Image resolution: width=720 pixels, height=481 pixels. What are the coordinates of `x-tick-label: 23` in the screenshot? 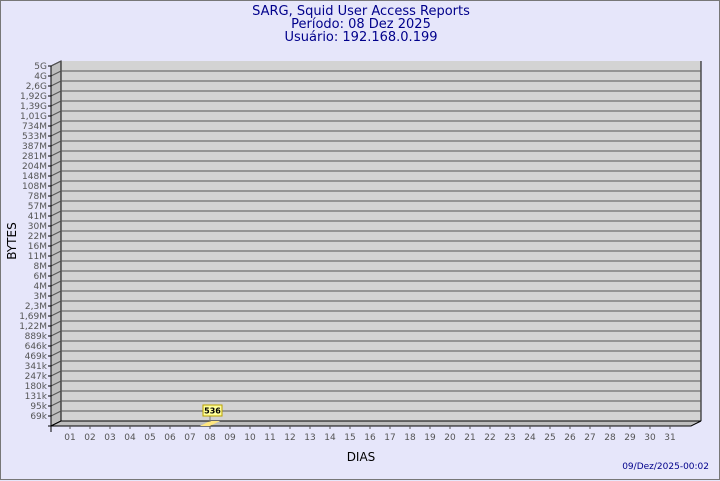 It's located at (509, 438).